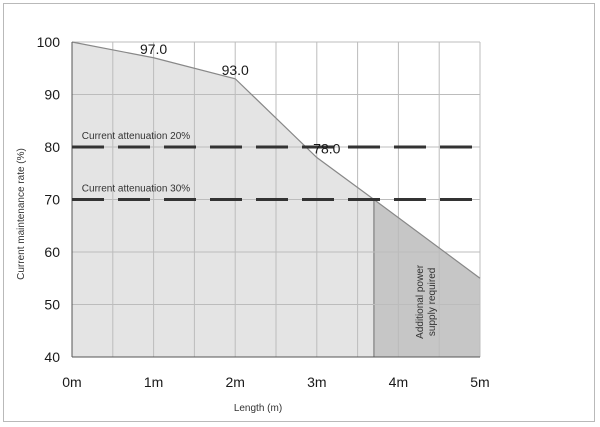 This screenshot has width=600, height=427. What do you see at coordinates (52, 147) in the screenshot?
I see `y-tick-label: 80` at bounding box center [52, 147].